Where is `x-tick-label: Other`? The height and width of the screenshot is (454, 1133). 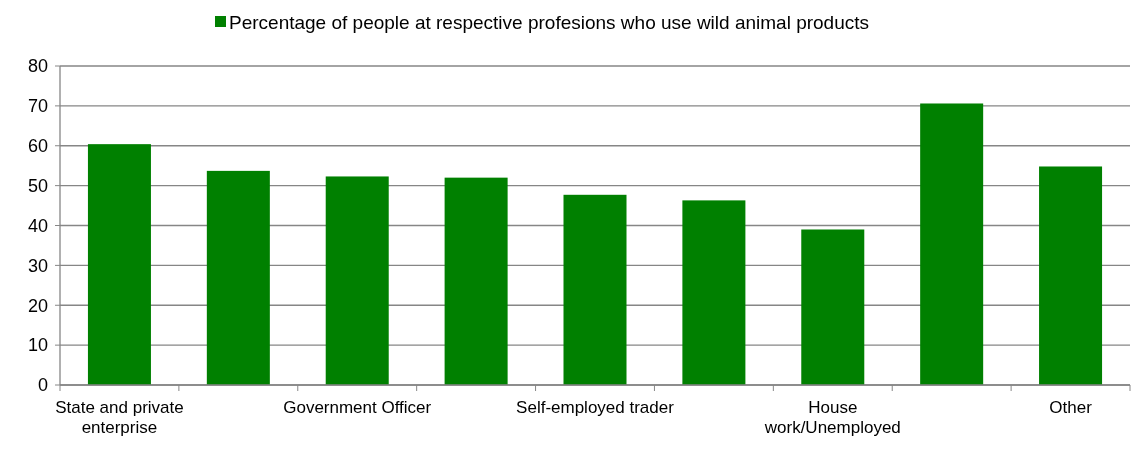
x-tick-label: Other is located at coordinates (1071, 407).